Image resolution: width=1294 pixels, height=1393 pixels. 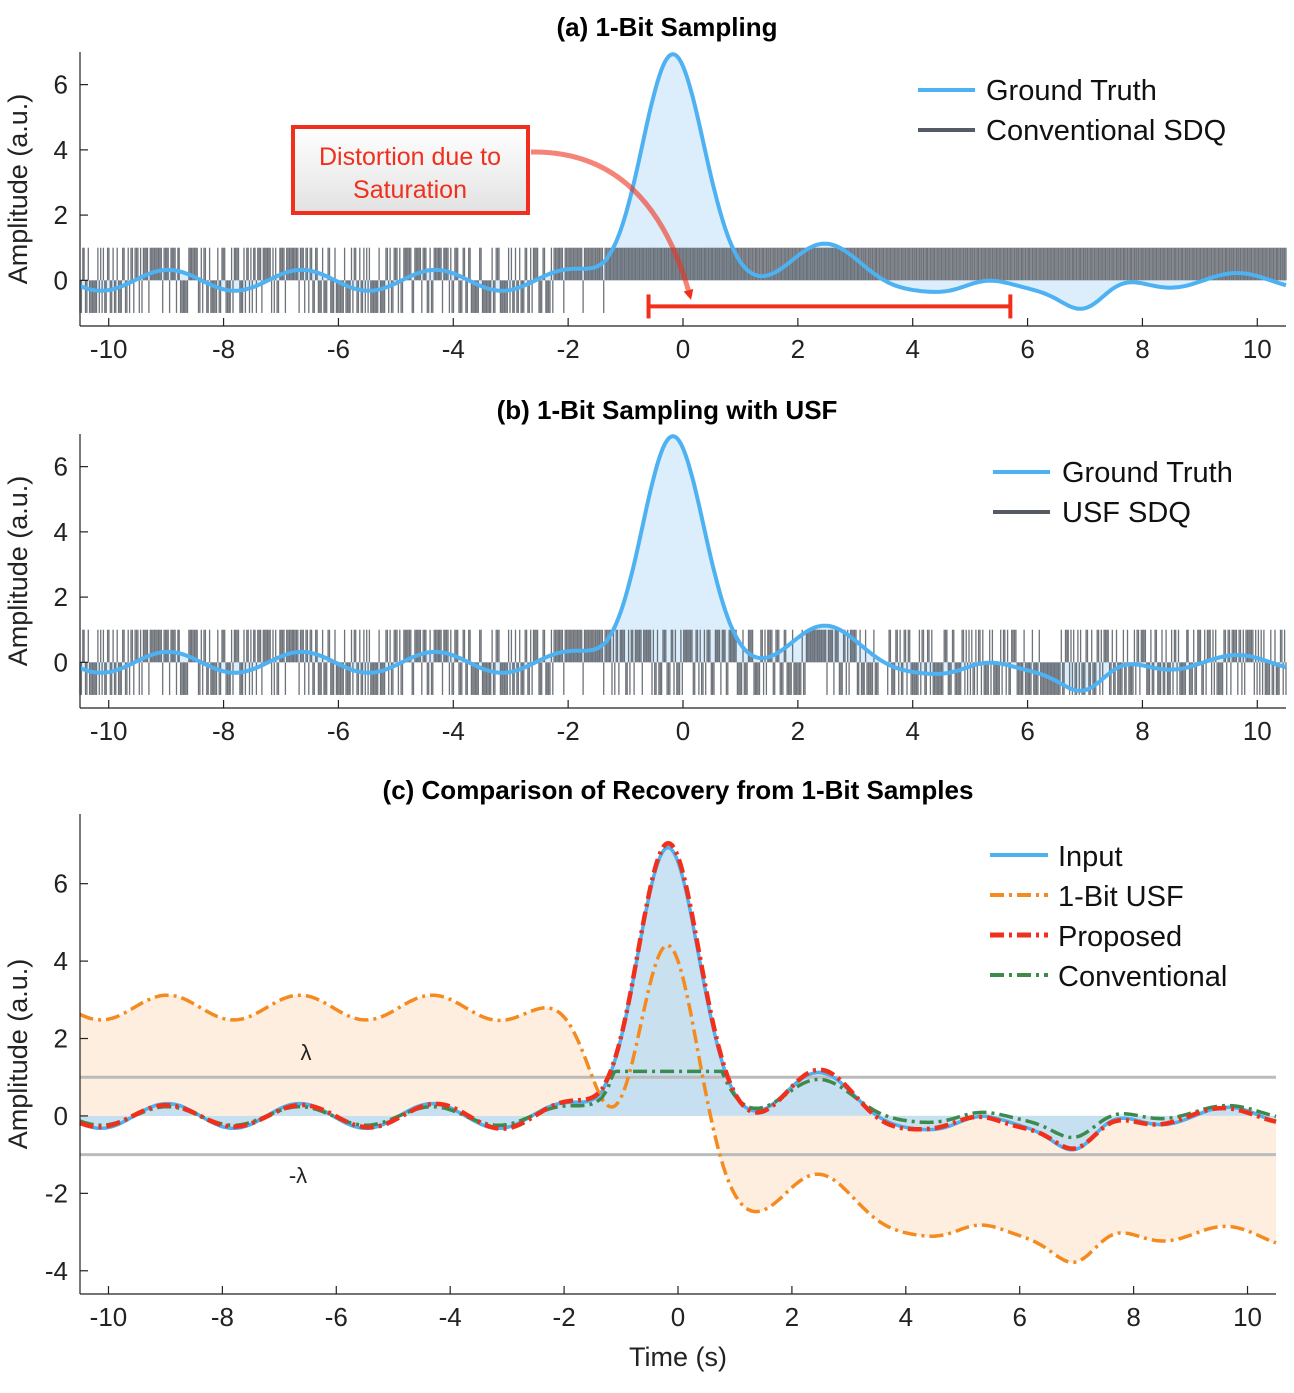 I want to click on b-xtick-label: -2, so click(x=568, y=731).